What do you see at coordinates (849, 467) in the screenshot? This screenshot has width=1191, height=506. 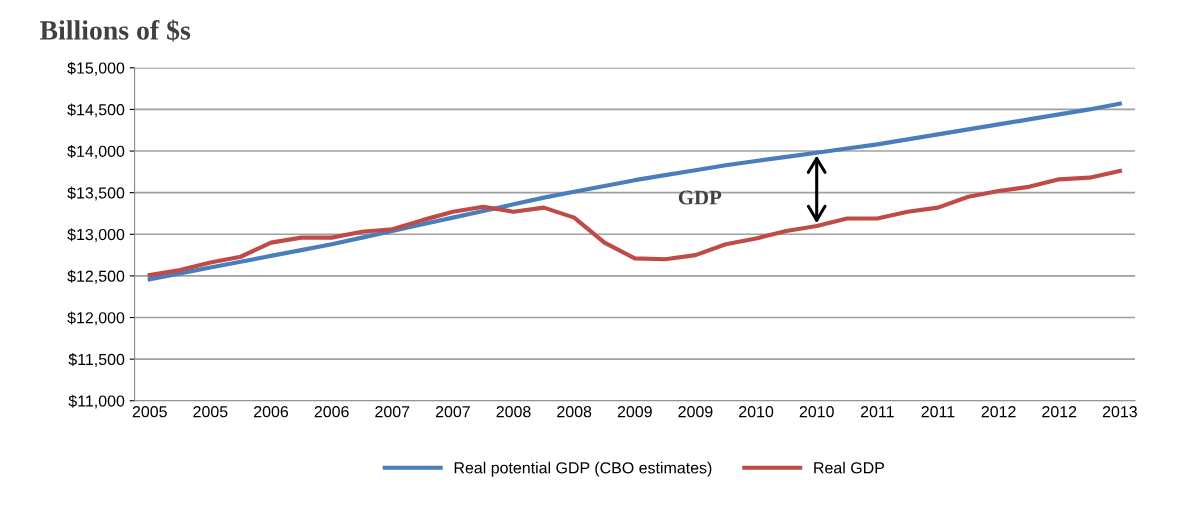 I see `legend-label: Real GDP` at bounding box center [849, 467].